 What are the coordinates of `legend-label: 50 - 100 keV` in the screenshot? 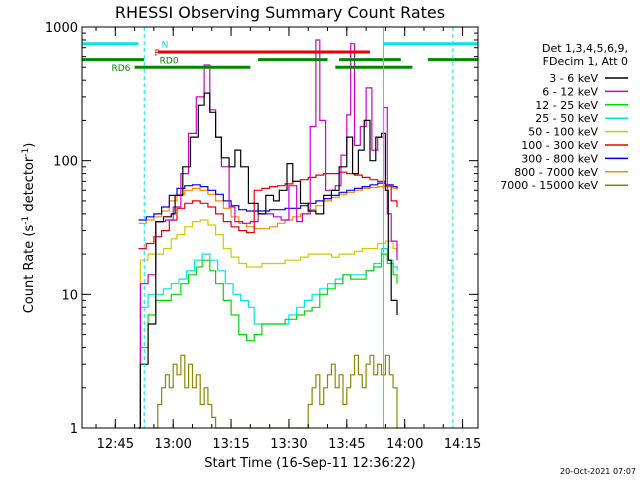 It's located at (563, 132).